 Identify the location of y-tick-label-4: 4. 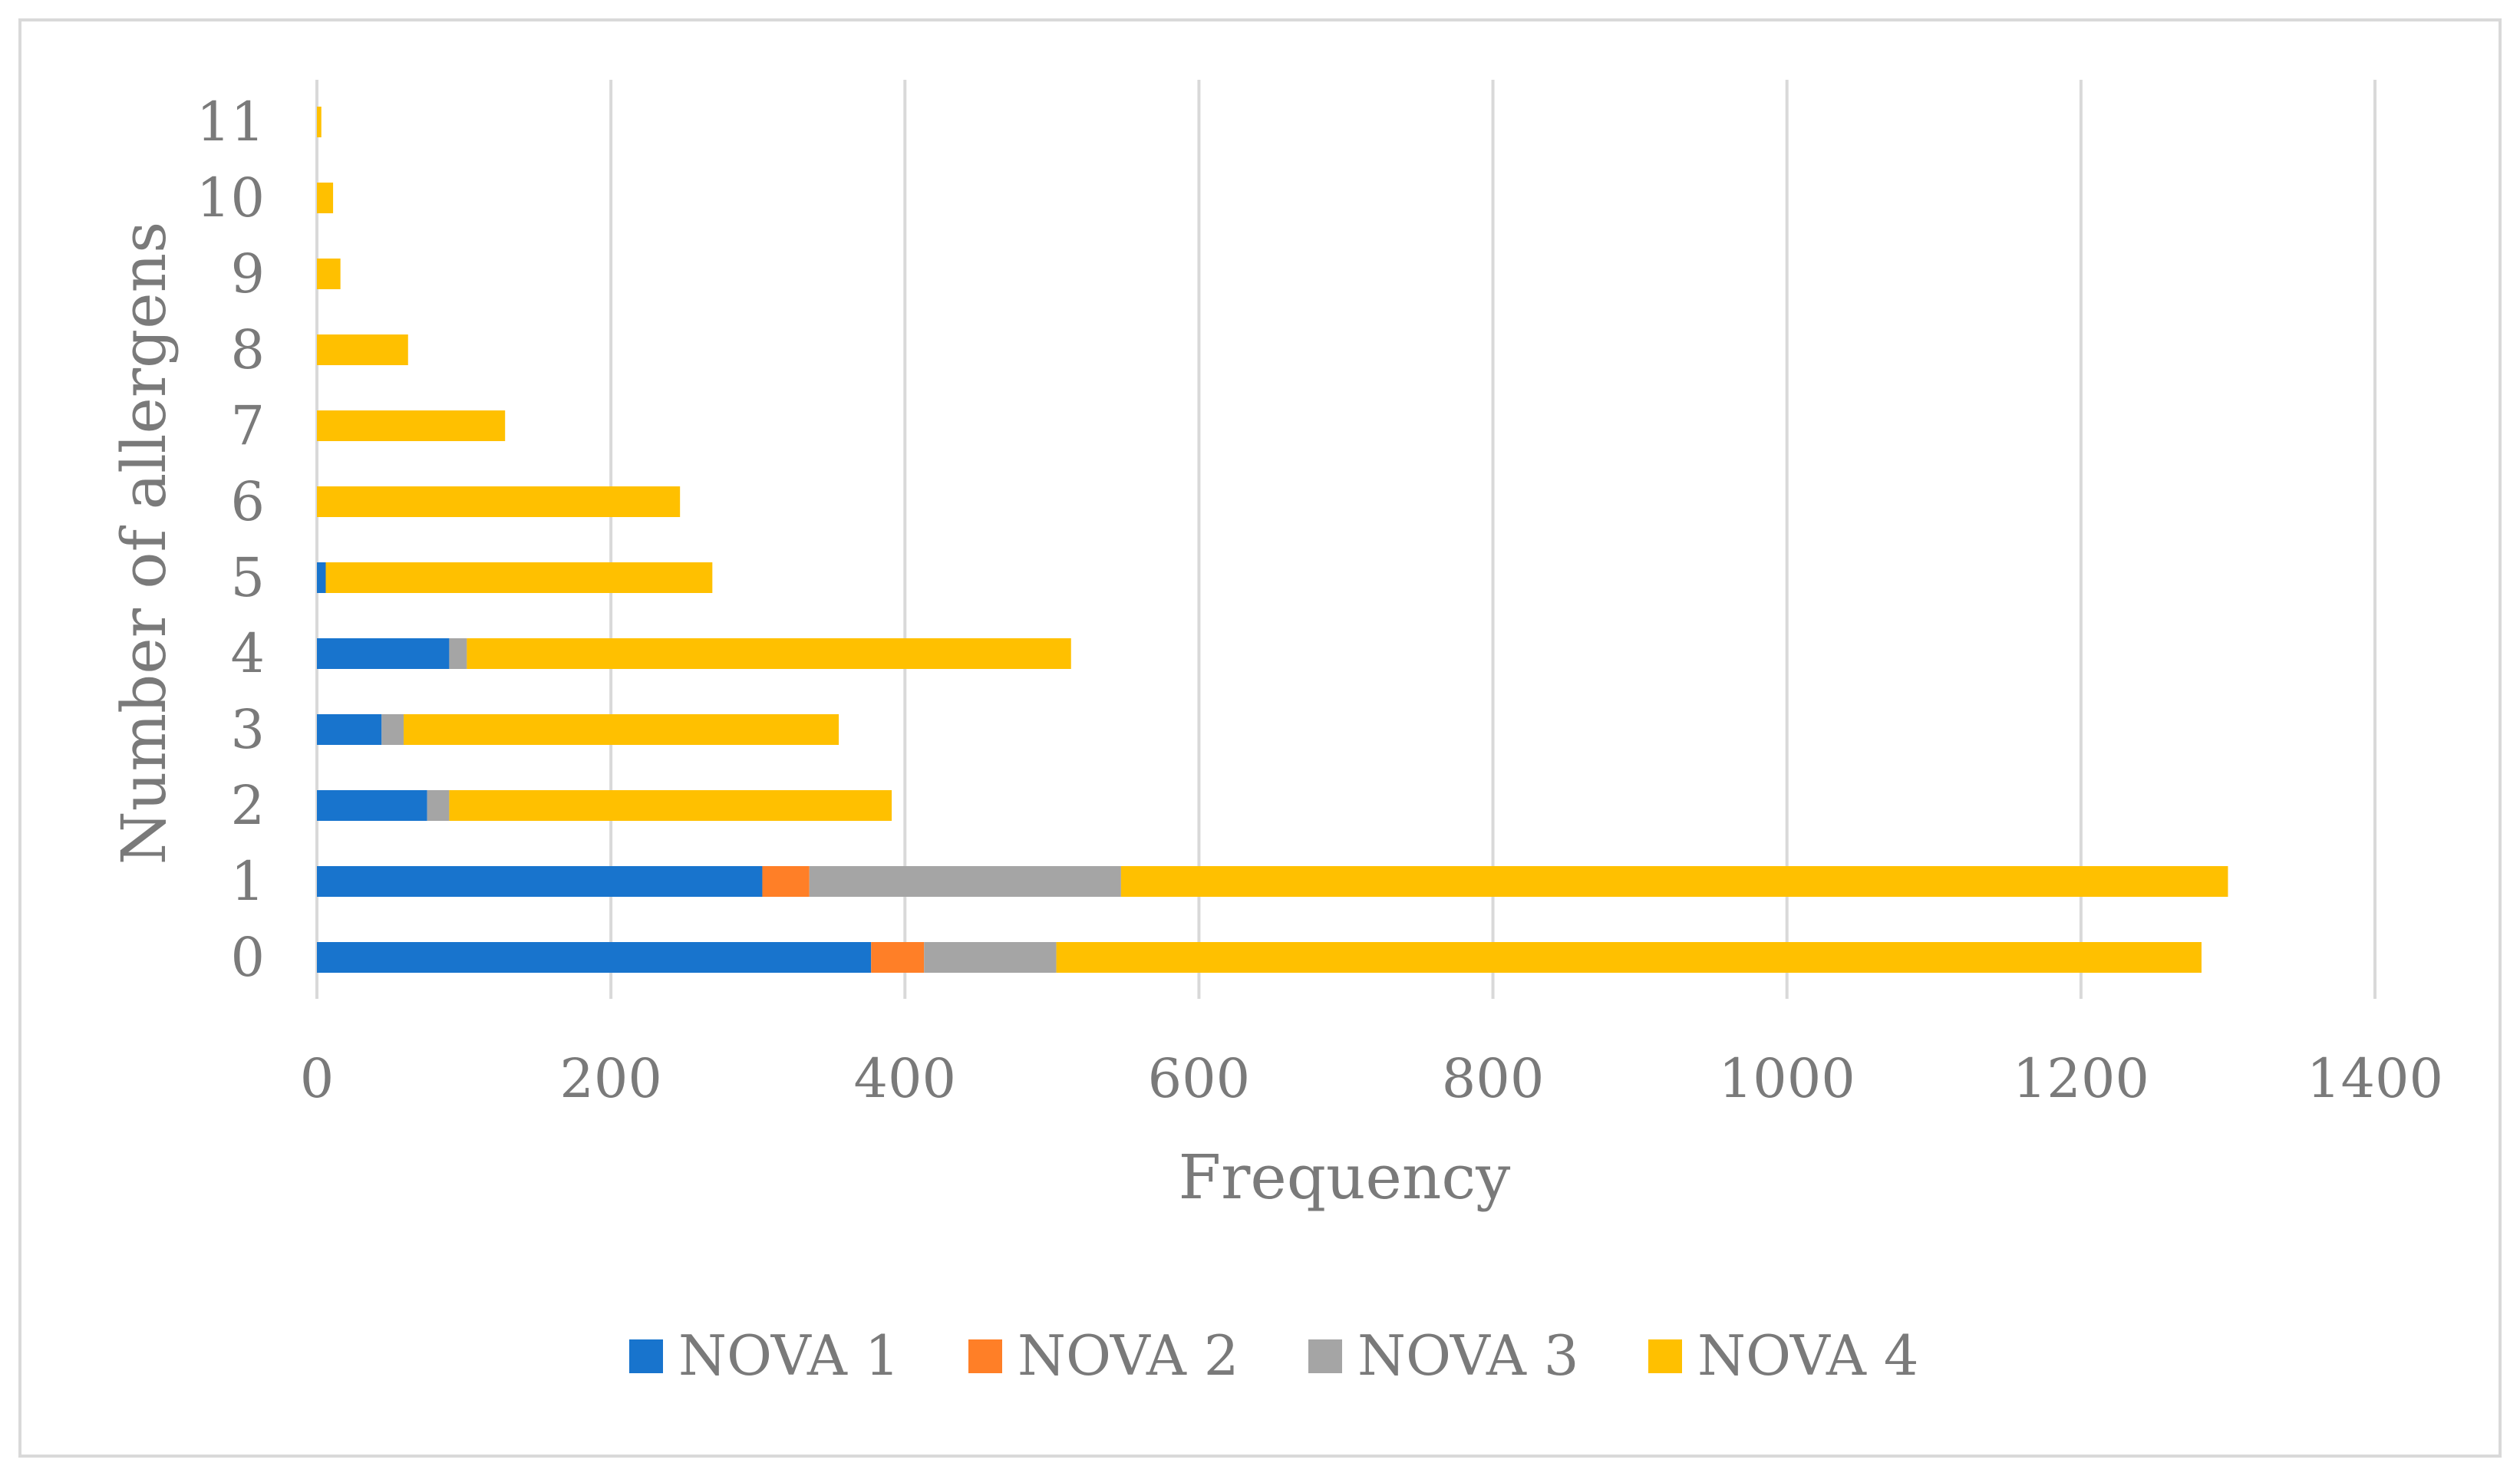
(247, 653).